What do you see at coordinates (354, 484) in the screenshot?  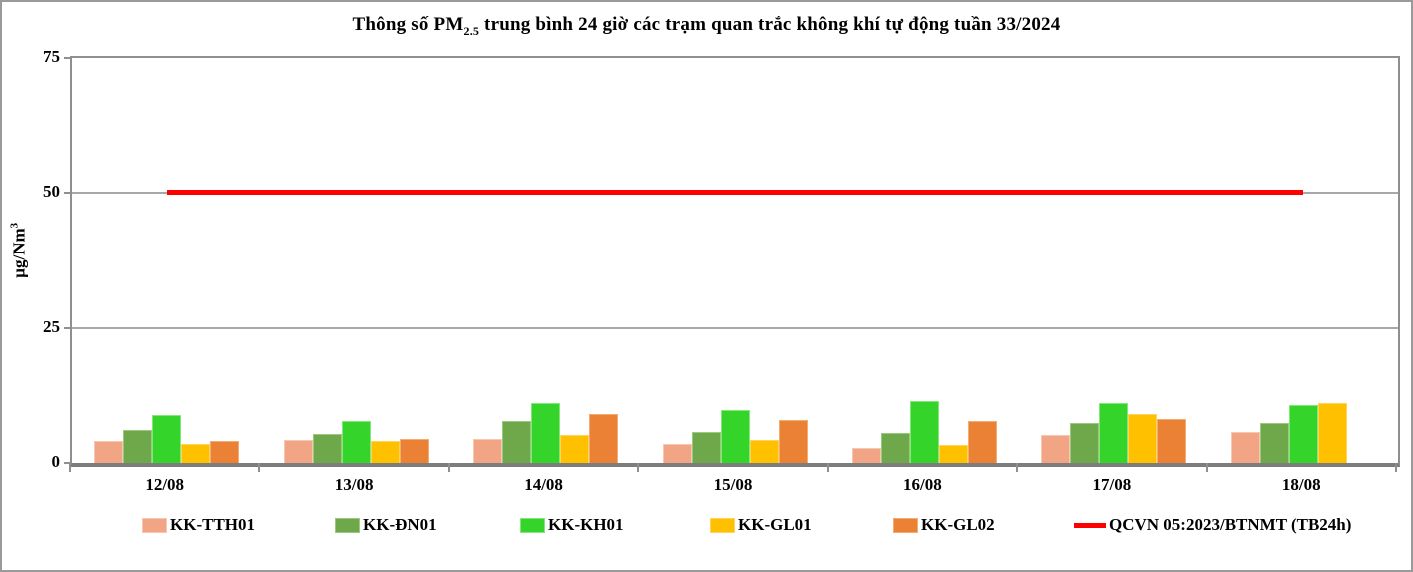 I see `x-tick-label-13/08: 13/08` at bounding box center [354, 484].